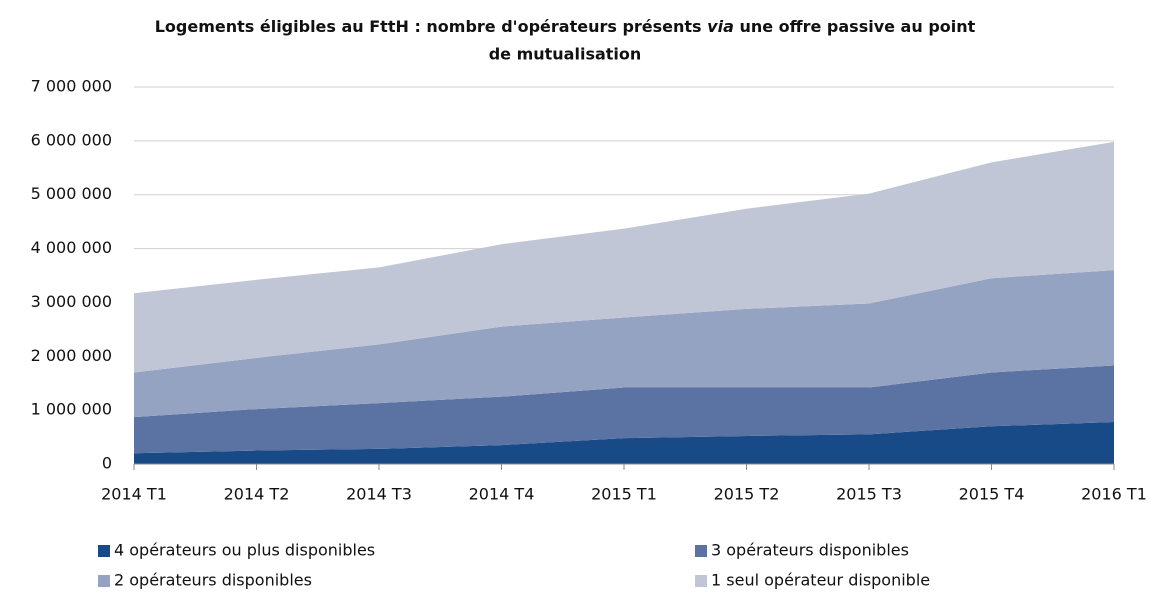  Describe the element at coordinates (747, 494) in the screenshot. I see `x-tick-label: 2015 T2` at that location.